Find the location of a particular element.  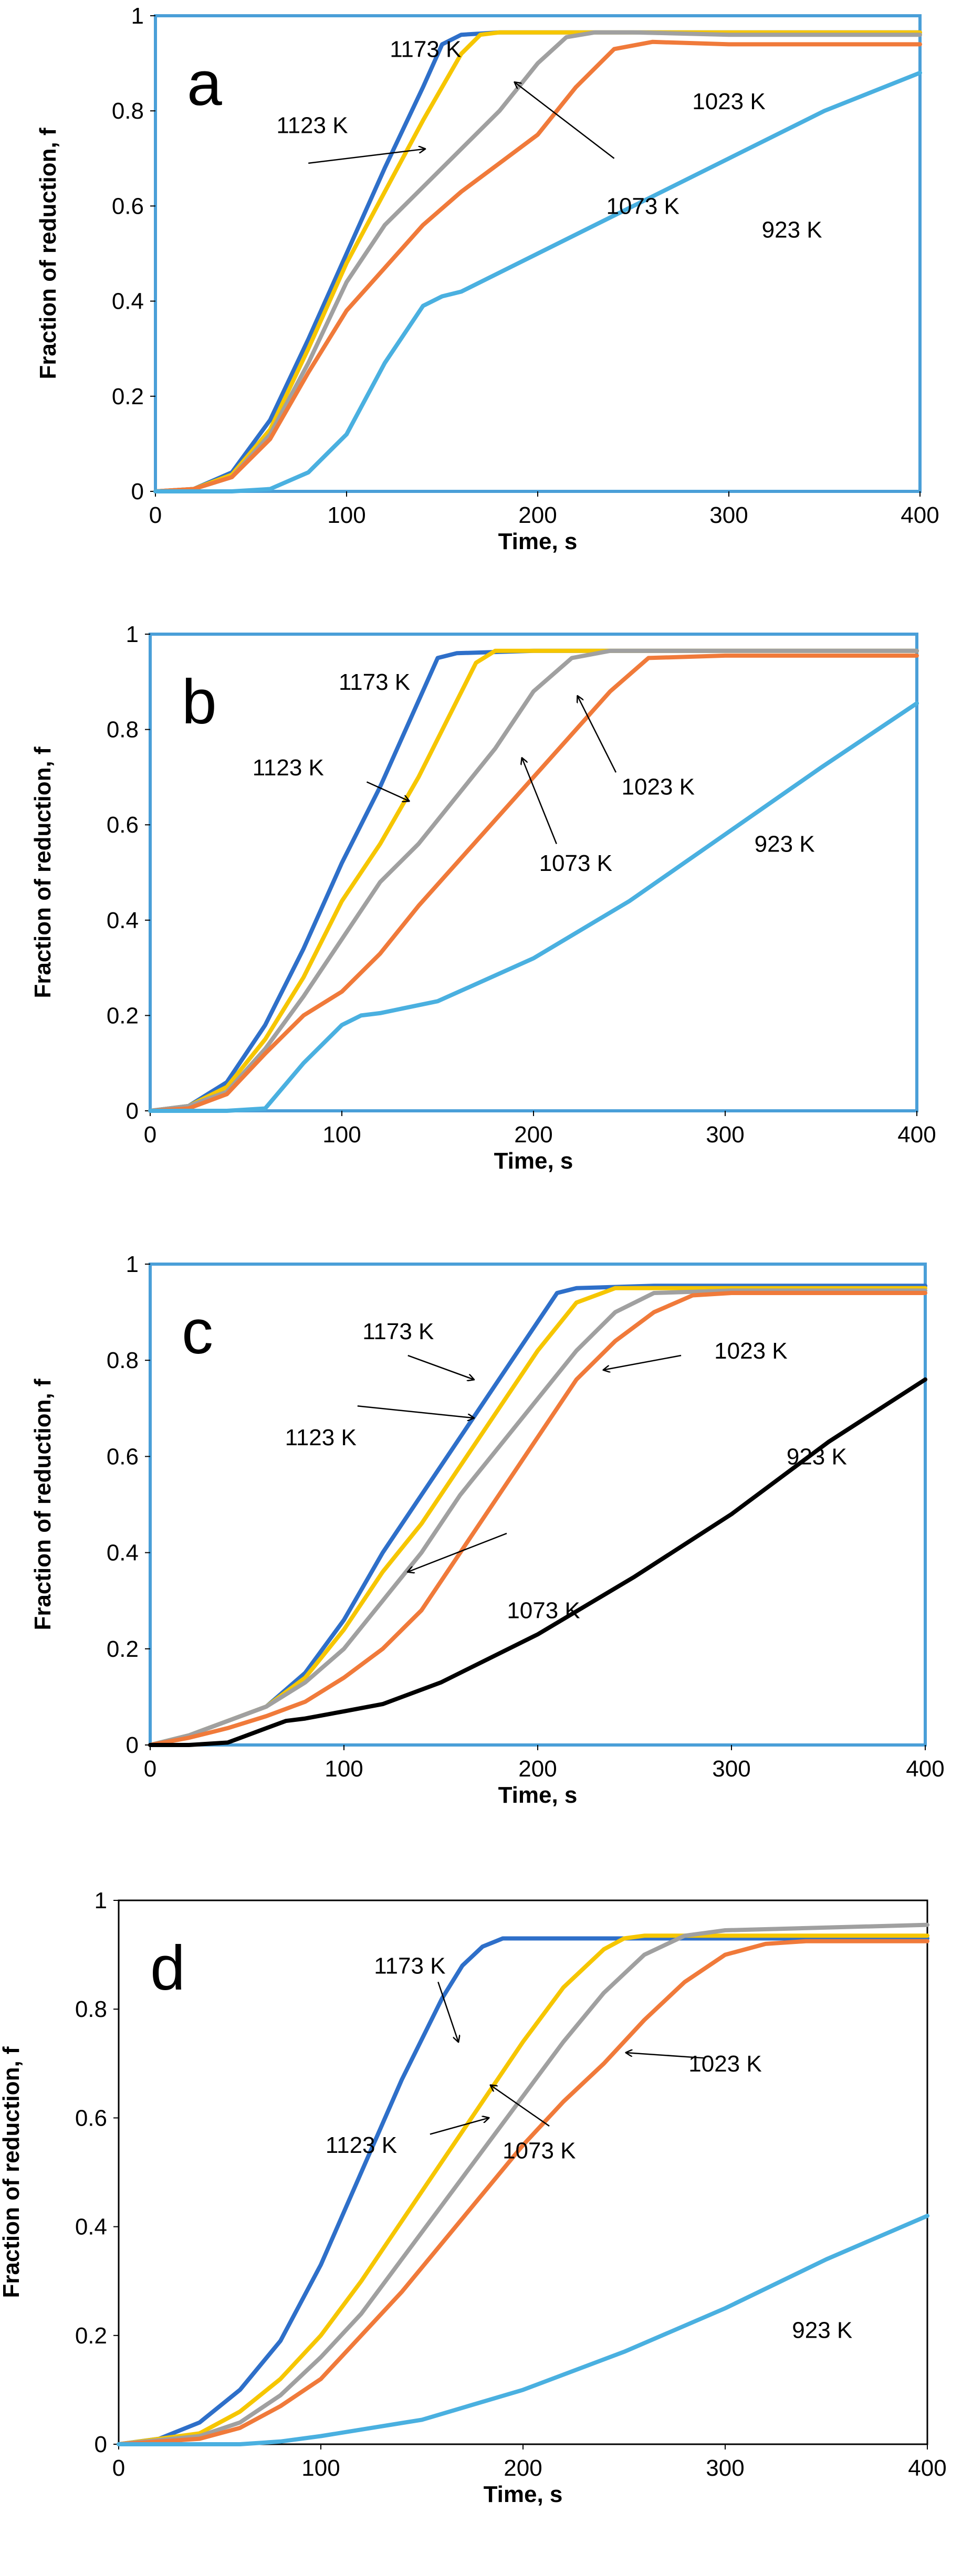

panel-letter: c is located at coordinates (197, 1332).